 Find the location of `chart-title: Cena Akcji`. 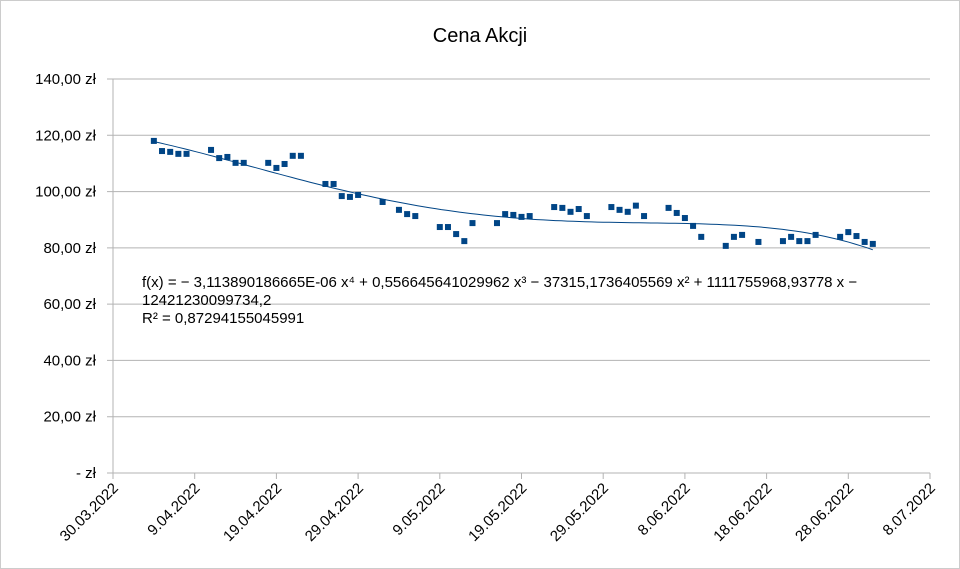

chart-title: Cena Akcji is located at coordinates (480, 36).